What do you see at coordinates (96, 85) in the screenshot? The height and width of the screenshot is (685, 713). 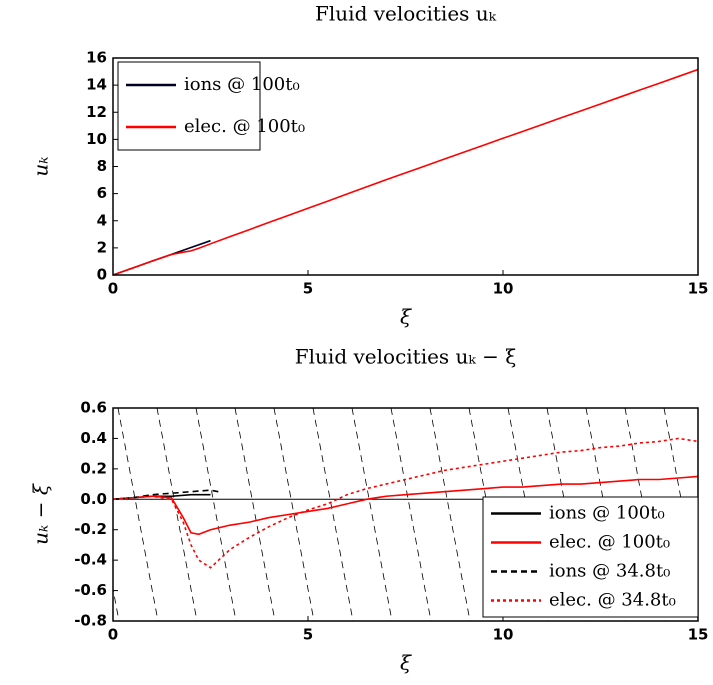 I see `y-tick-label: 14` at bounding box center [96, 85].